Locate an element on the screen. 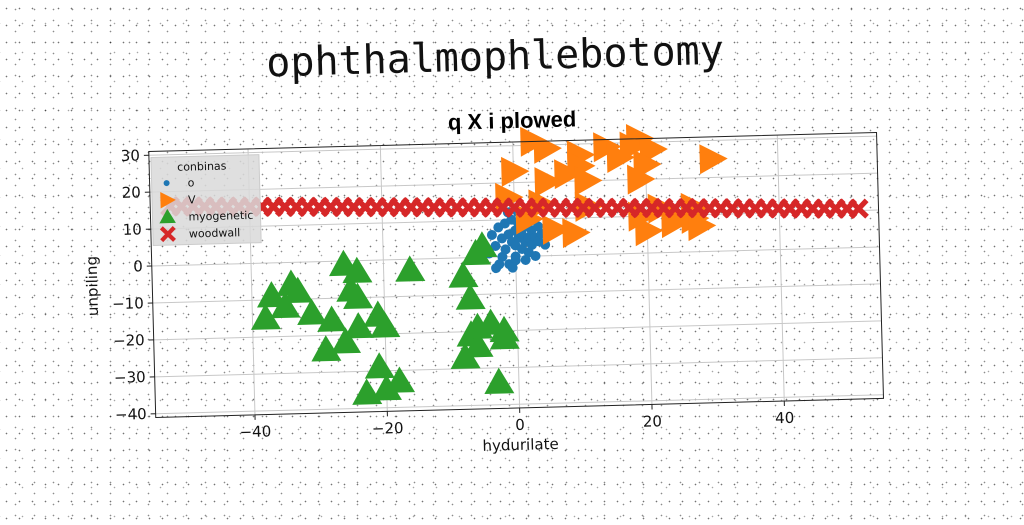 This screenshot has width=1024, height=525. legend-label: woodwall is located at coordinates (215, 233).